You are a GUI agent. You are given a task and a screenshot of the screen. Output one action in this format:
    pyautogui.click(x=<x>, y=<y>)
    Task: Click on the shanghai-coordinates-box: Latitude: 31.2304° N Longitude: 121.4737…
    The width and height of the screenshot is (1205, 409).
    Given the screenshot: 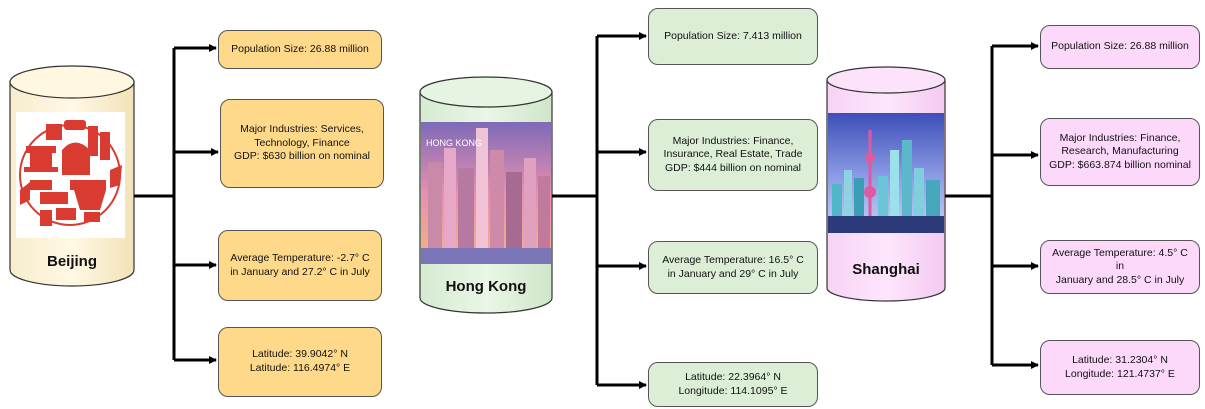 What is the action you would take?
    pyautogui.click(x=1120, y=367)
    